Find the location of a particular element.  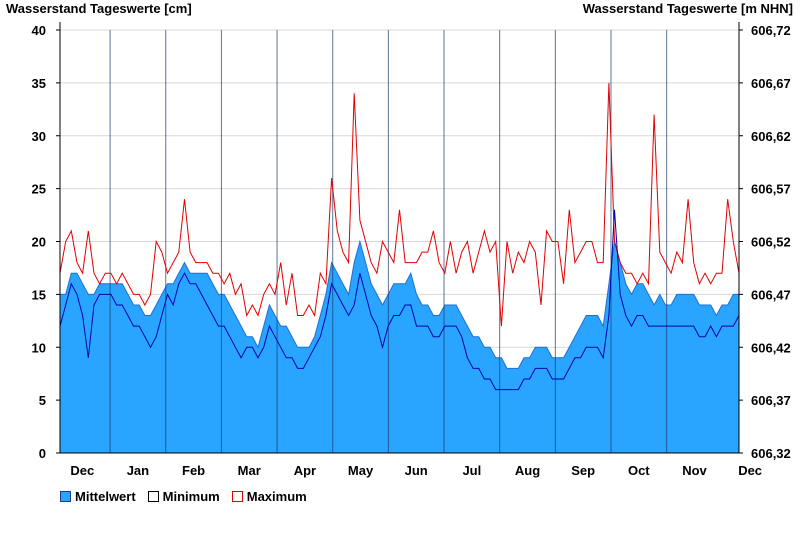

legend-label-min: Minimum is located at coordinates (191, 496).